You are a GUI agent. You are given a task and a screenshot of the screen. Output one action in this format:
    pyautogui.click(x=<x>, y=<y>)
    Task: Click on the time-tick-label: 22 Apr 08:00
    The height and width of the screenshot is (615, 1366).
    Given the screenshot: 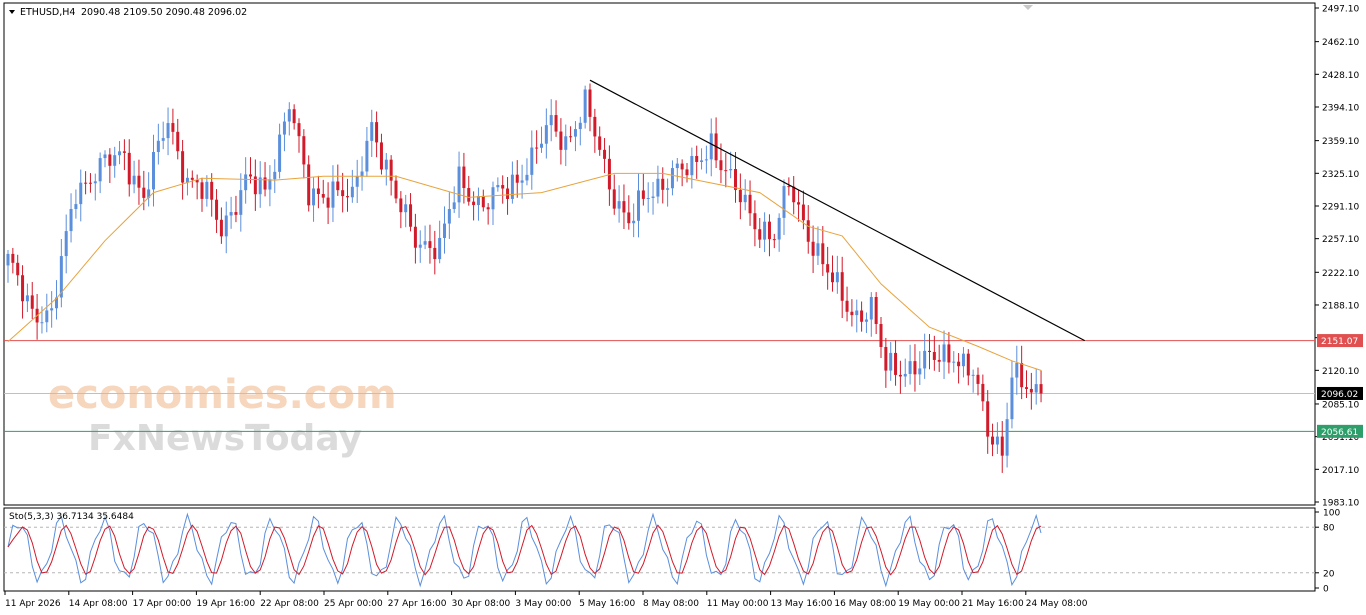 What is the action you would take?
    pyautogui.click(x=289, y=604)
    